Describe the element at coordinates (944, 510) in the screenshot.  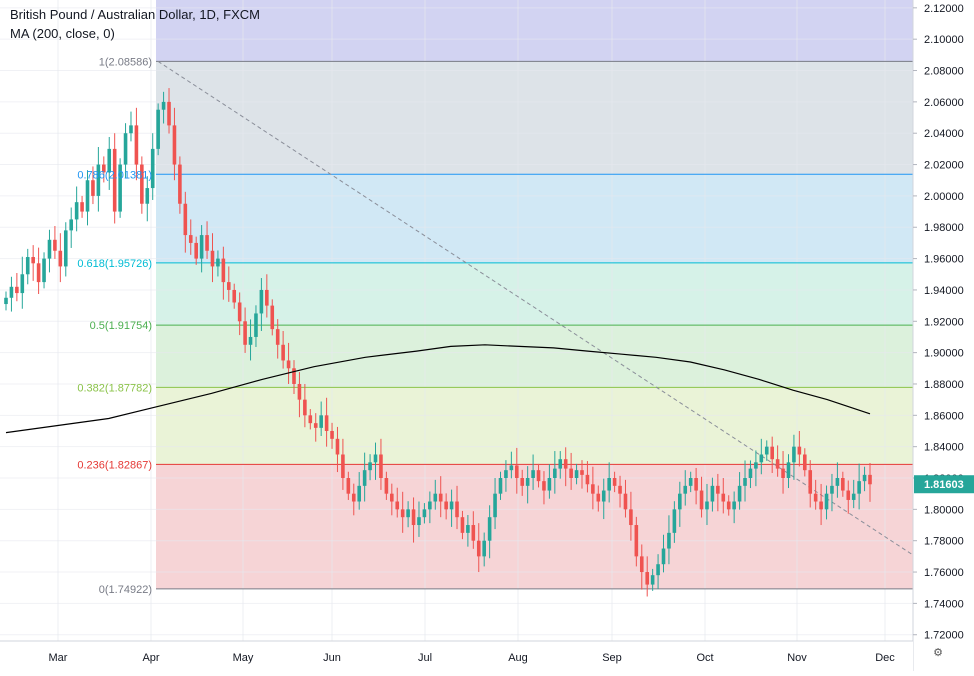
I see `price-tick-label: 1.80000` at that location.